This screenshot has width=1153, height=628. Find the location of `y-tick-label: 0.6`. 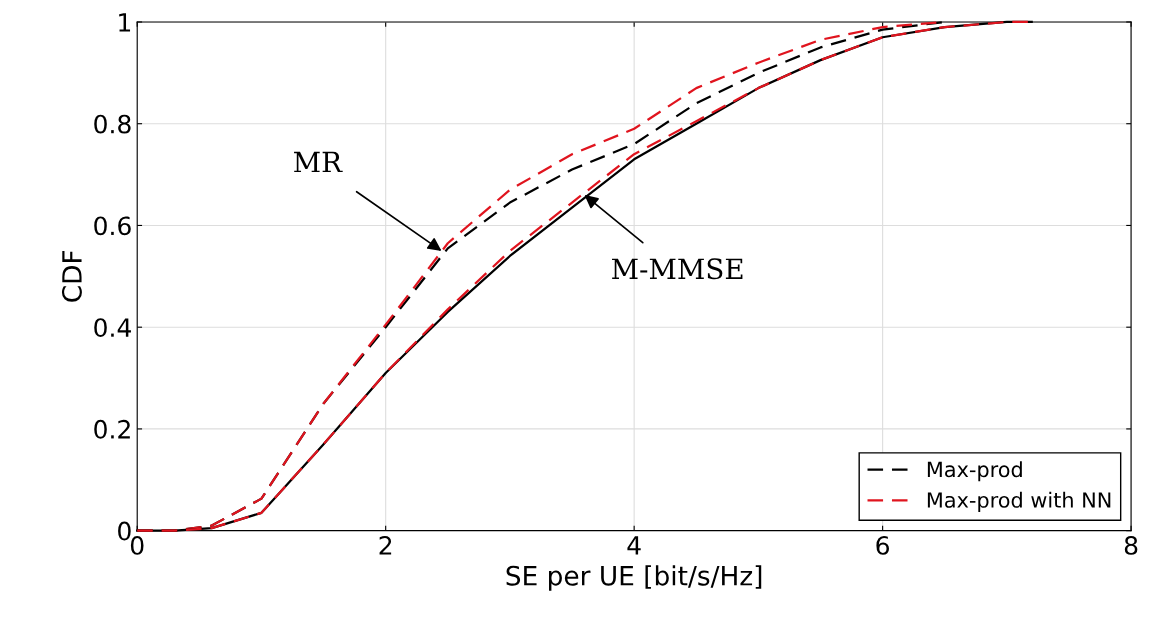

y-tick-label: 0.6 is located at coordinates (112, 226).